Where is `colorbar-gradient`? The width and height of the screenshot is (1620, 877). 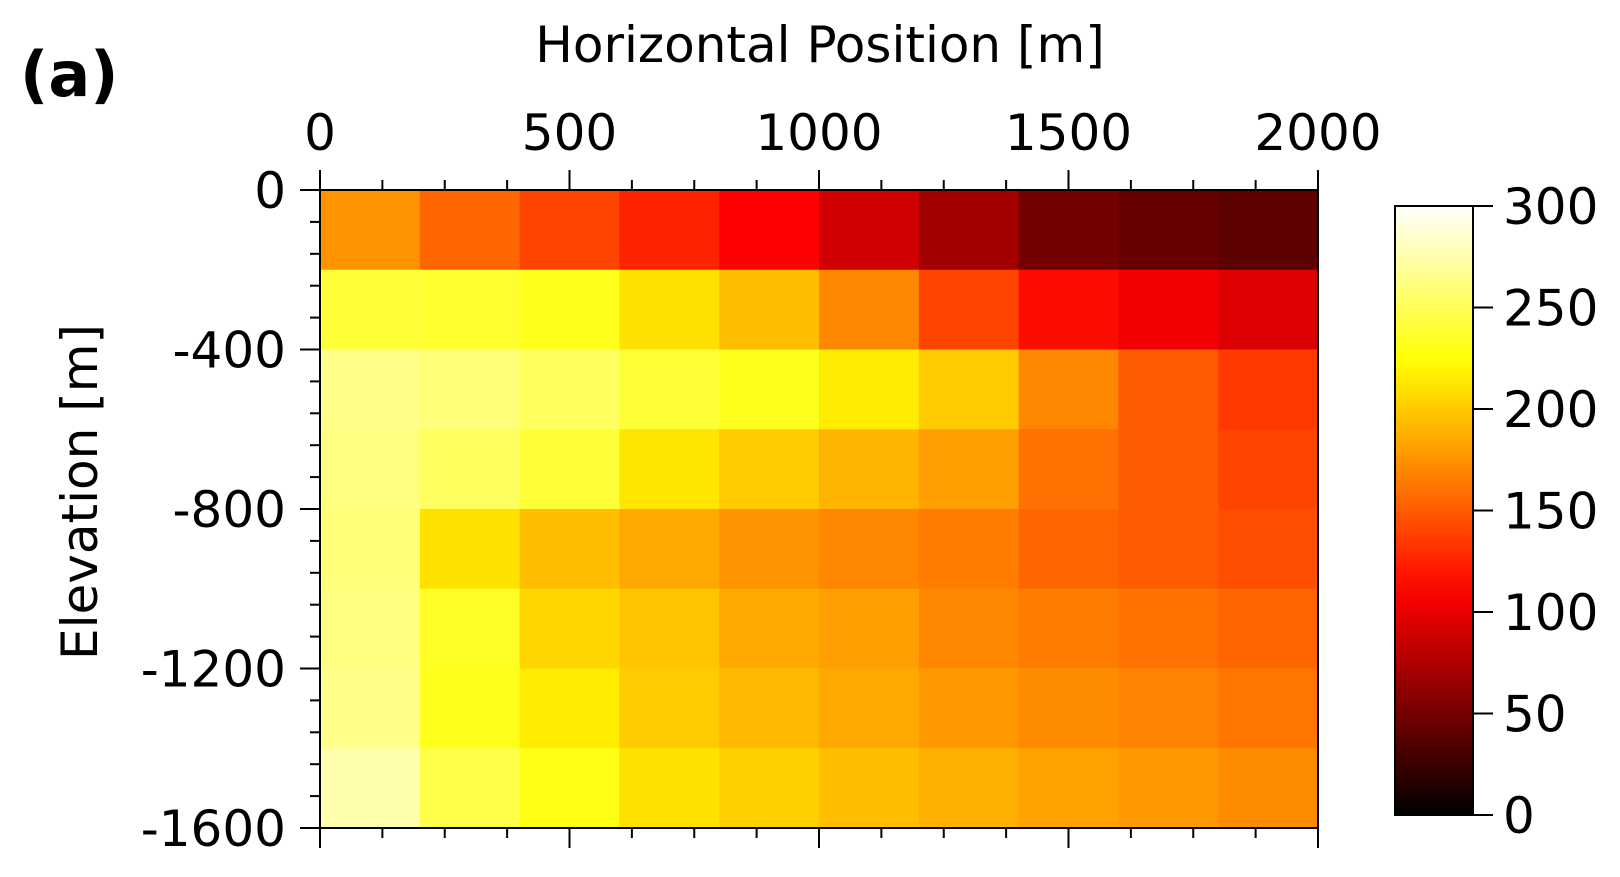 colorbar-gradient is located at coordinates (1434, 510).